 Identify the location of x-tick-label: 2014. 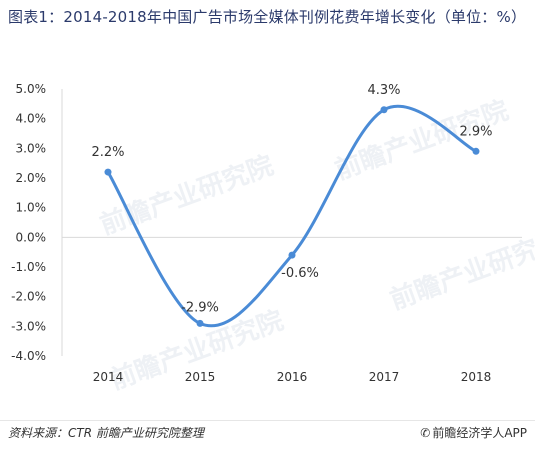
(108, 377).